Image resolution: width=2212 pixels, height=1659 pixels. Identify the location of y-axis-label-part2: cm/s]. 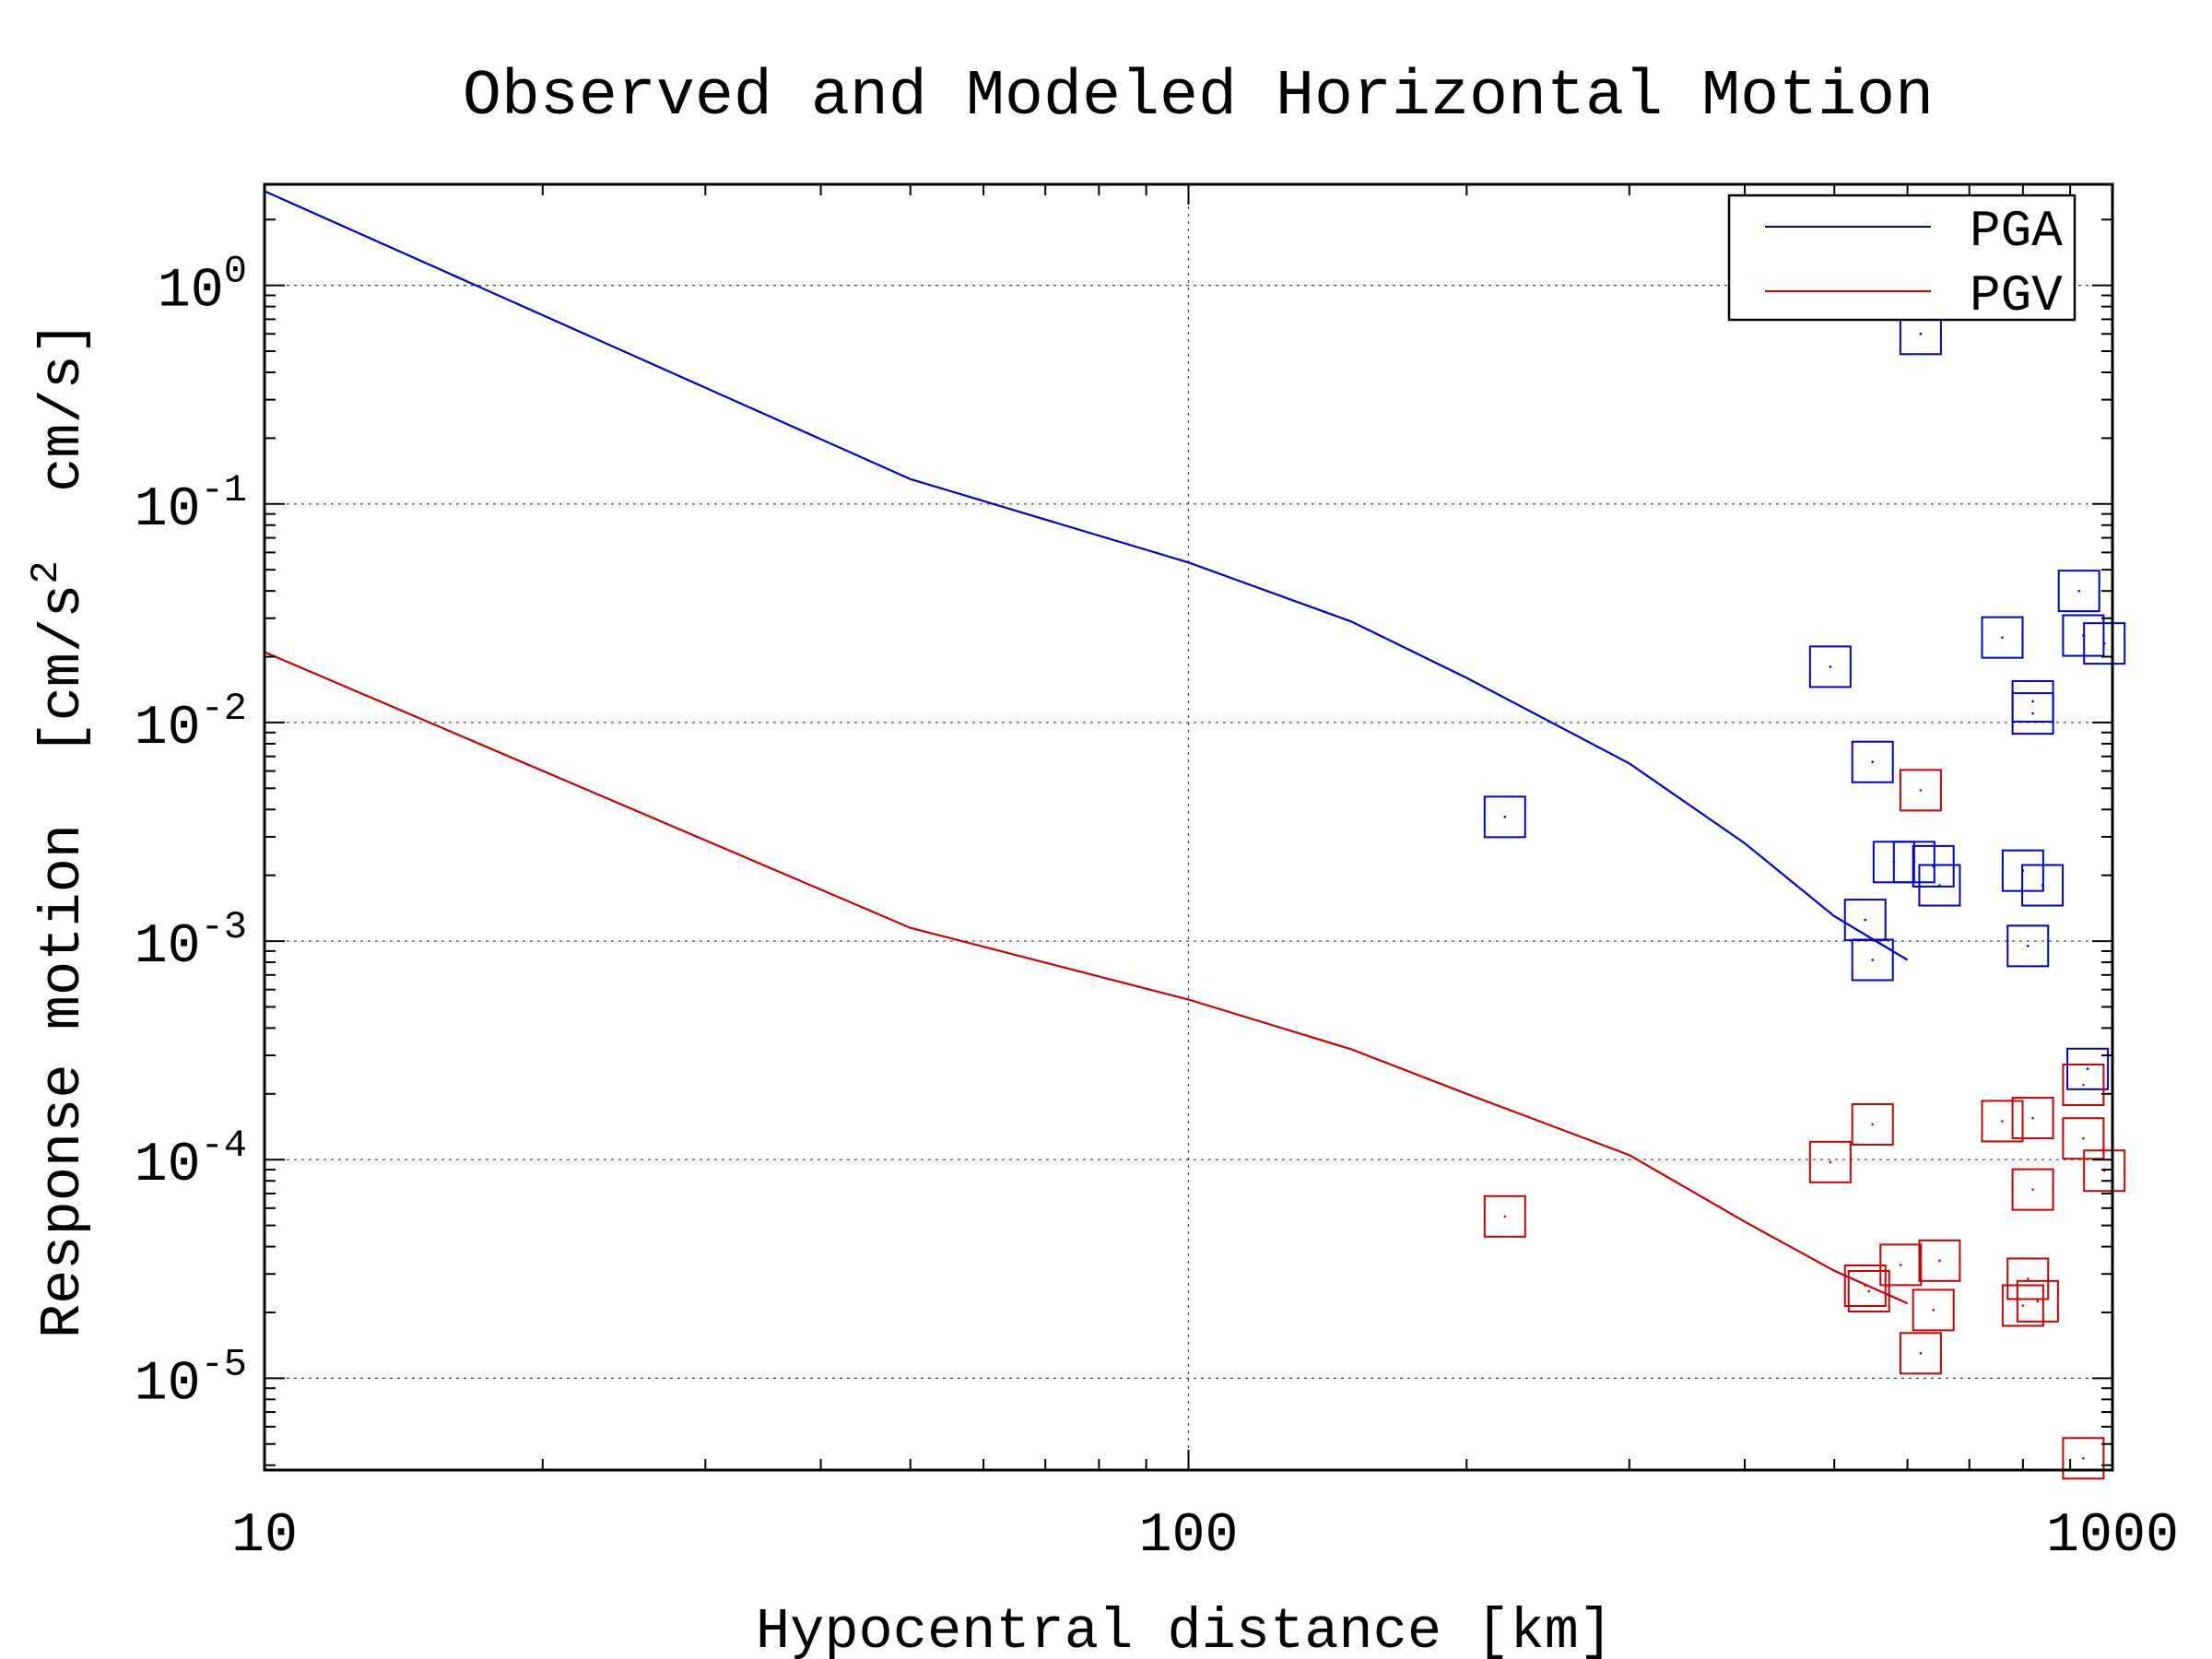
(63, 440).